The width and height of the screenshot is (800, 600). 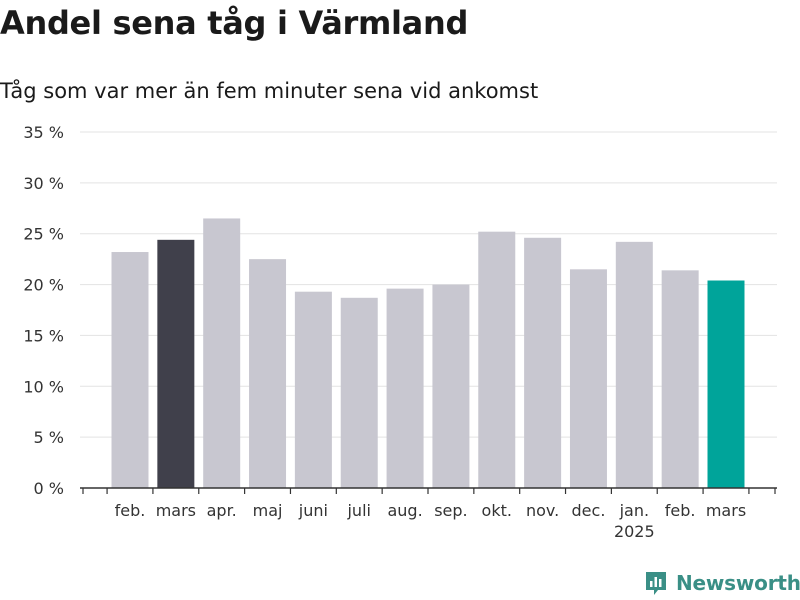 I want to click on y-tick-label: 35 %, so click(x=43, y=132).